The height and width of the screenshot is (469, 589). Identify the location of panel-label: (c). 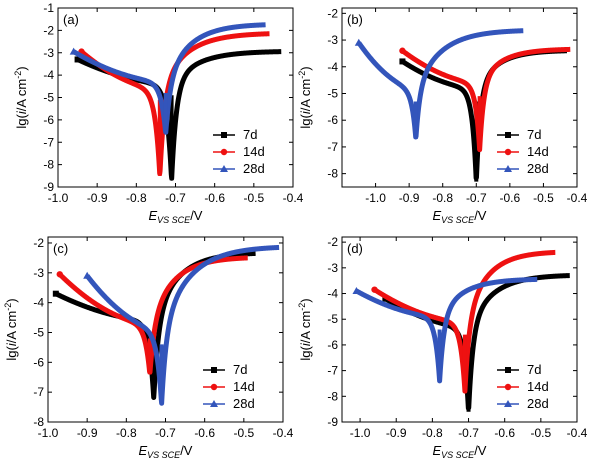
(60, 248).